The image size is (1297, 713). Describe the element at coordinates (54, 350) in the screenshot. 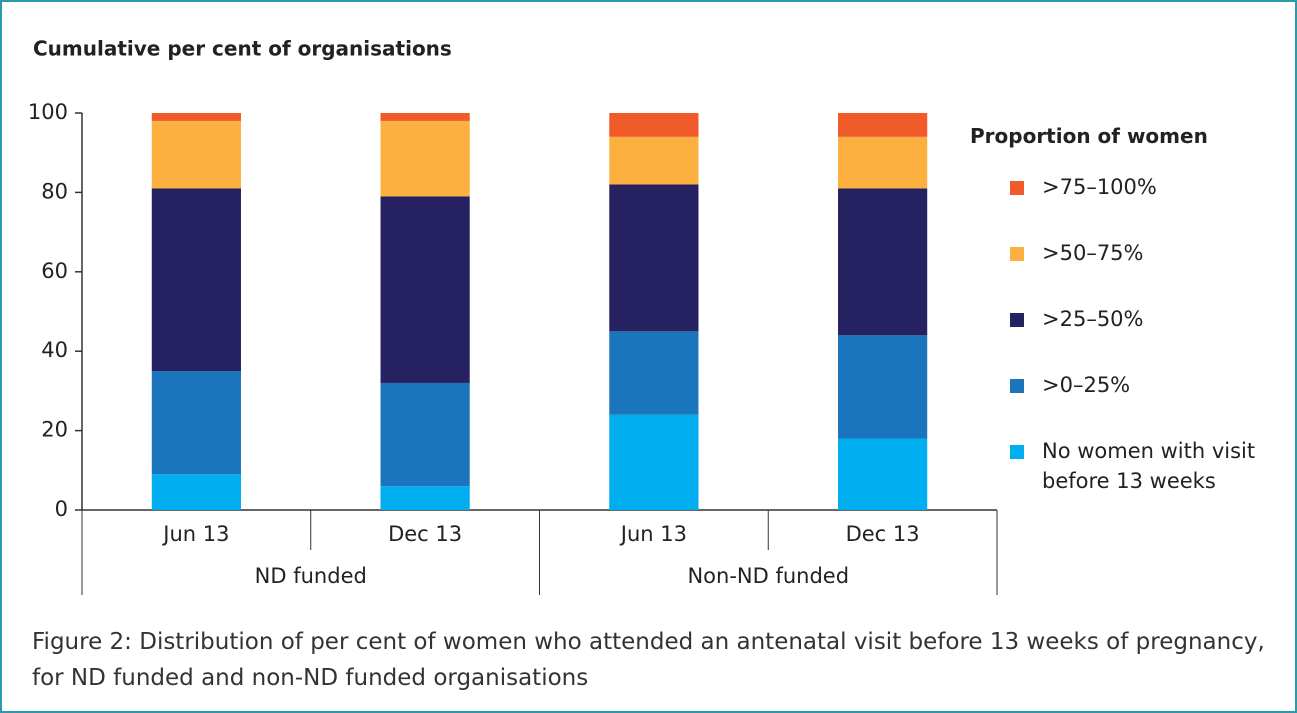

I see `y-tick-label: 40` at that location.